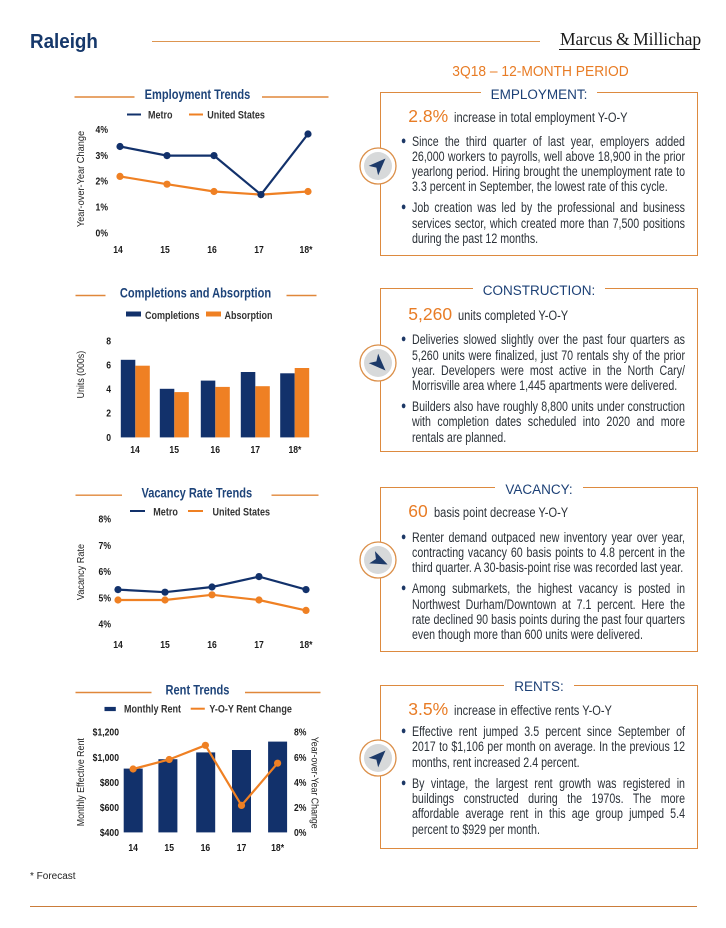 Image resolution: width=726 pixels, height=928 pixels. What do you see at coordinates (81, 782) in the screenshot?
I see `svg-text: Monthly Effective Rent` at bounding box center [81, 782].